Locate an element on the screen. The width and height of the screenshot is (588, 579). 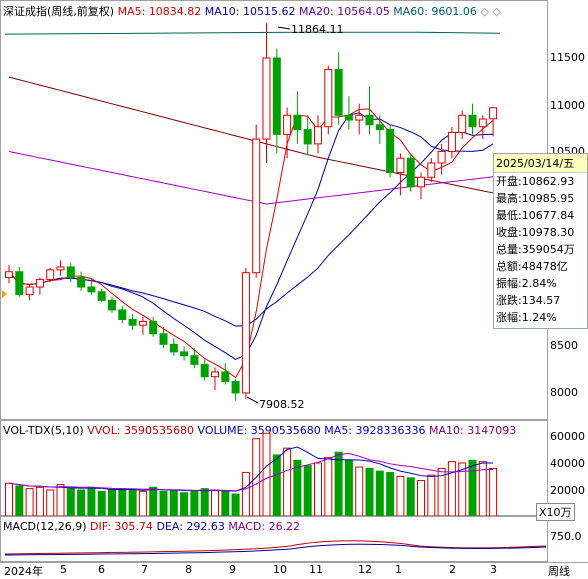
period-label: 周线 is located at coordinates (559, 571).